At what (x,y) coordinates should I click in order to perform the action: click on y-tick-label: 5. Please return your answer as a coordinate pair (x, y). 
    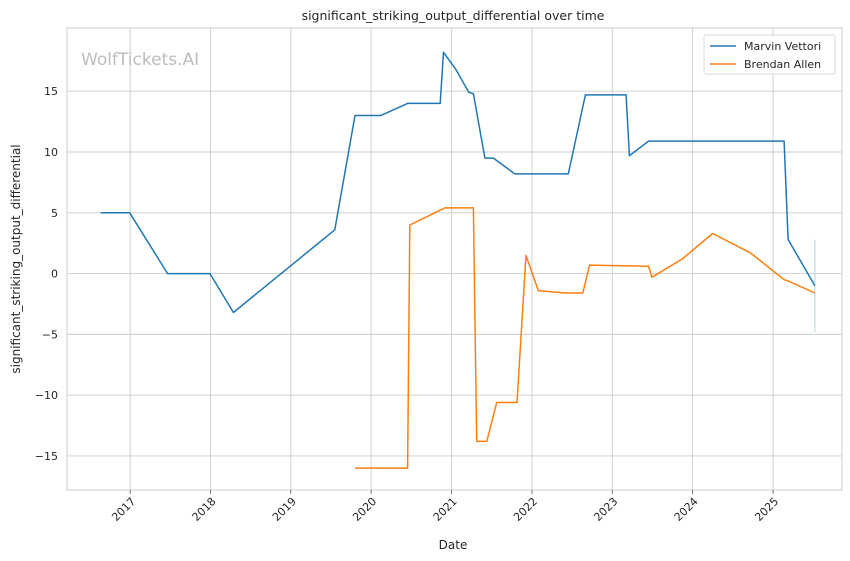
    Looking at the image, I should click on (54, 213).